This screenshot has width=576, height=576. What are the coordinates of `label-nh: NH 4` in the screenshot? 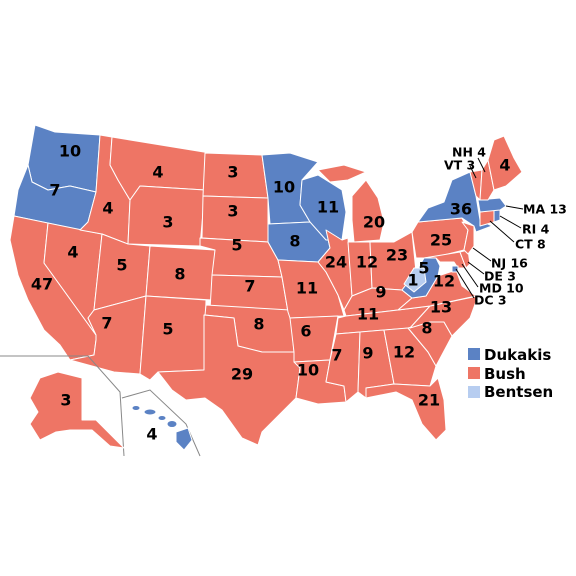 It's located at (469, 152).